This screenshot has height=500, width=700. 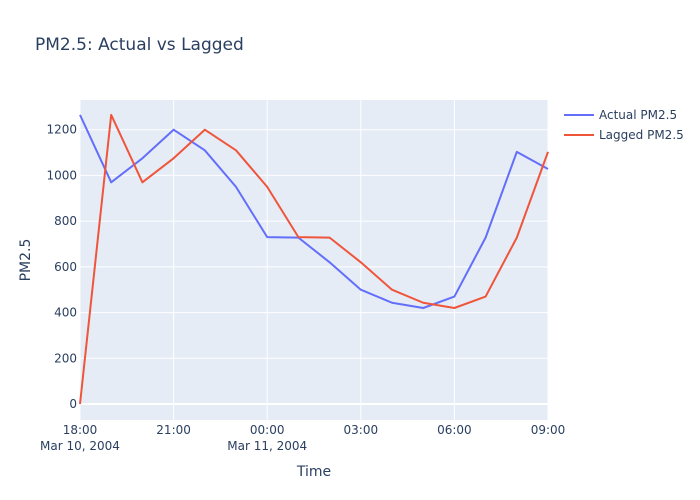 What do you see at coordinates (61, 175) in the screenshot?
I see `y-tick-label: 1000` at bounding box center [61, 175].